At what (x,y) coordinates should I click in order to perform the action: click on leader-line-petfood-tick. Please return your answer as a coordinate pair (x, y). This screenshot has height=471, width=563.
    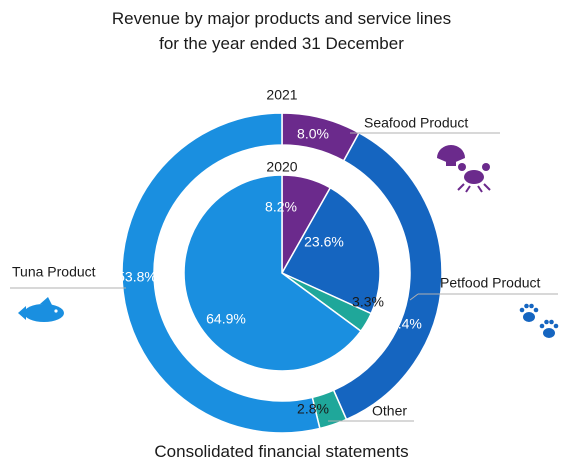
    Looking at the image, I should click on (414, 297).